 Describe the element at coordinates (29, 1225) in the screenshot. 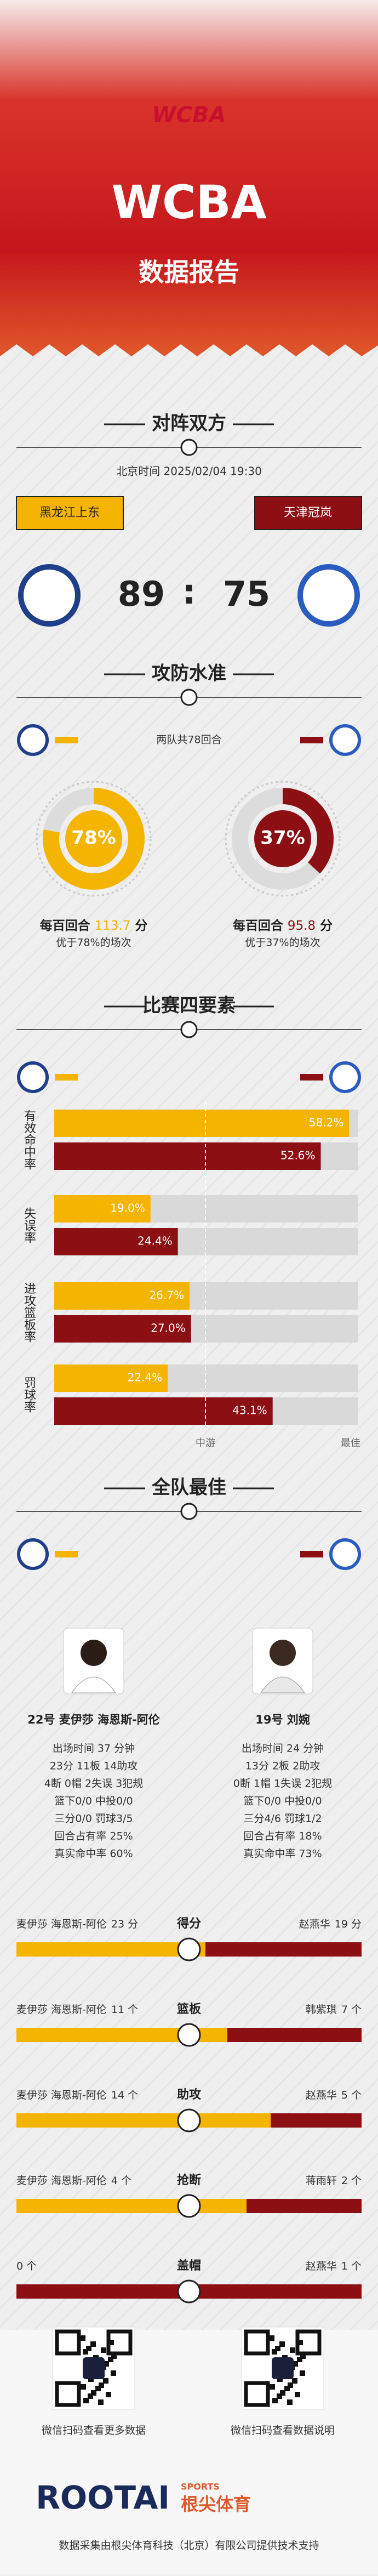

I see `factor-label: 失误率` at that location.